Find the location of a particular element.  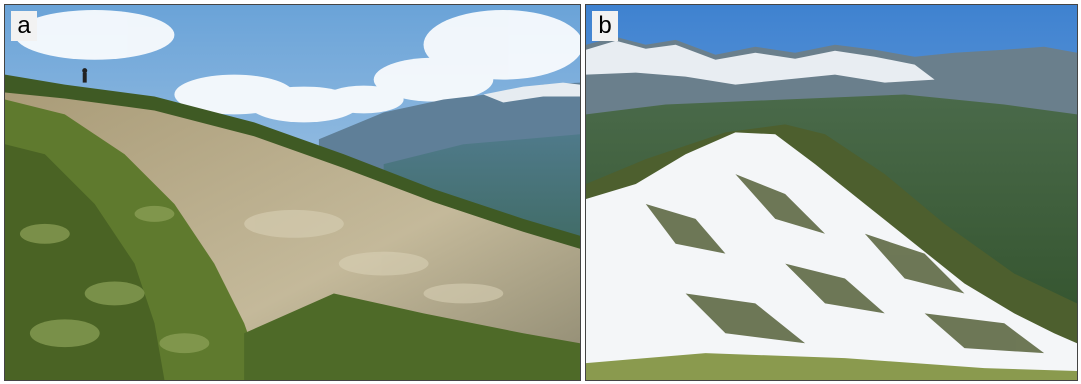

person-silhouette is located at coordinates (85, 75).